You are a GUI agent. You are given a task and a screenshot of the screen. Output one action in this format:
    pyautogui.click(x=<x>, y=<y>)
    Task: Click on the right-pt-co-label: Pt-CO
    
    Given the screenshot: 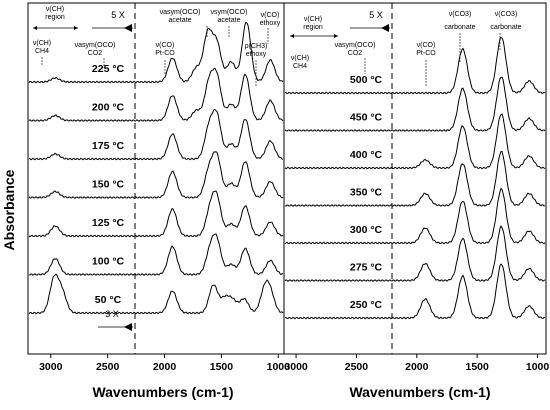 What is the action you would take?
    pyautogui.click(x=426, y=53)
    